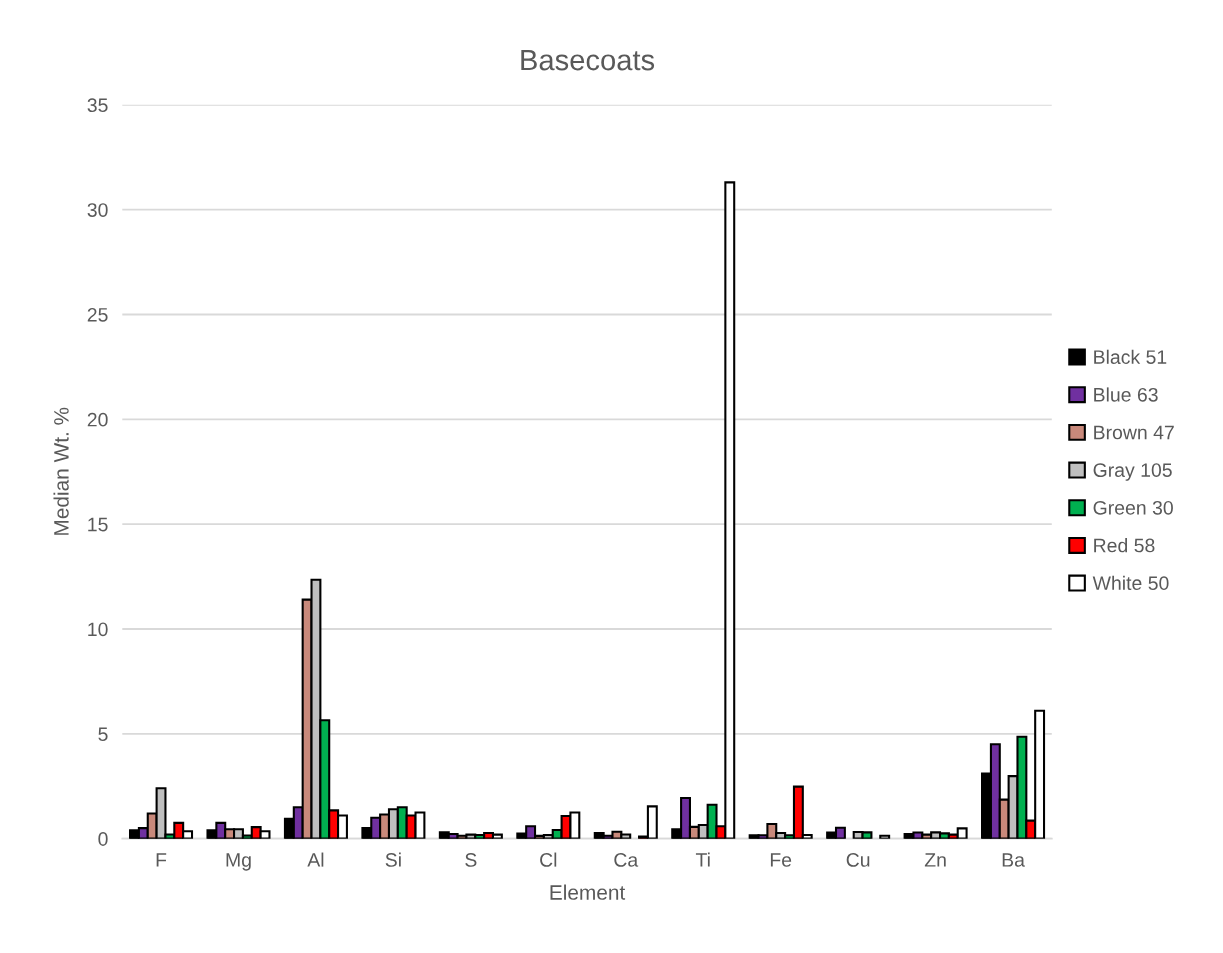 This screenshot has height=953, width=1223. I want to click on legend-label: Gray 105, so click(1132, 472).